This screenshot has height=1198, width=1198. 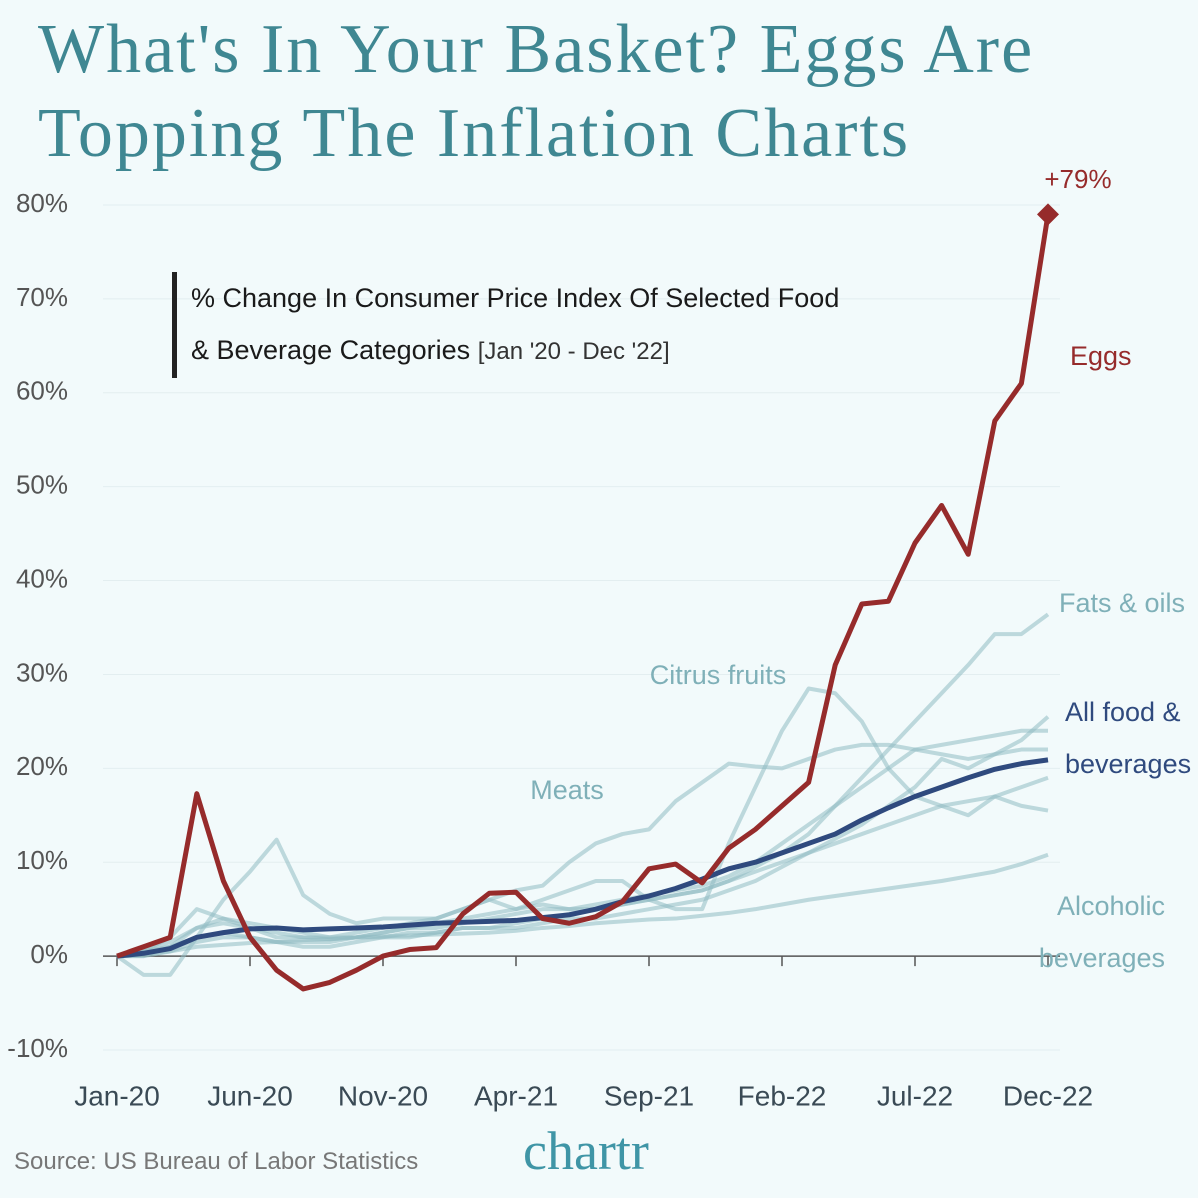 What do you see at coordinates (573, 351) in the screenshot?
I see `subtitle-note: [Jan '20 - Dec '22]` at bounding box center [573, 351].